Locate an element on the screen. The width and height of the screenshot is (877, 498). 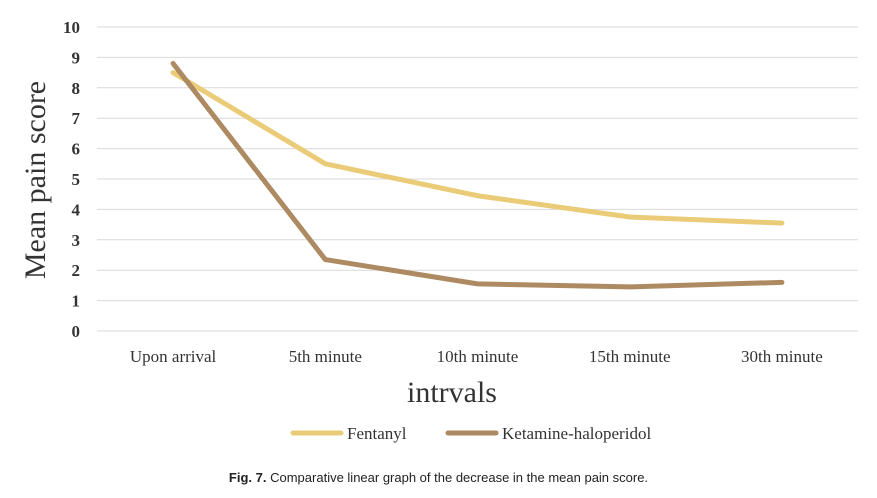
y-tick-label: 0 is located at coordinates (76, 331).